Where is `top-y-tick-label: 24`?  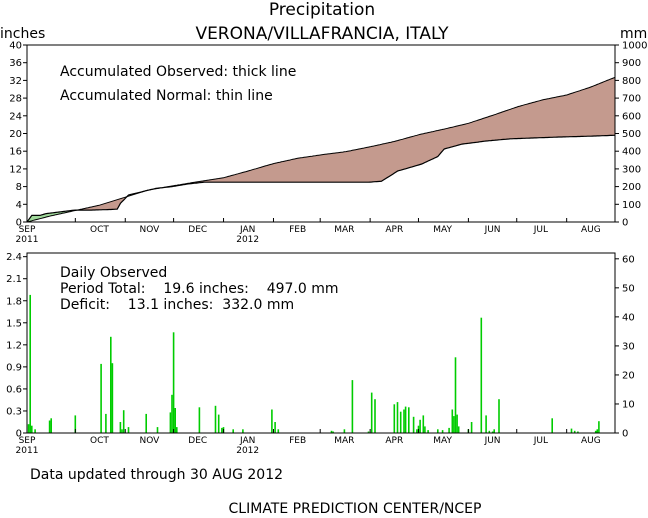
top-y-tick-label: 24 is located at coordinates (15, 116).